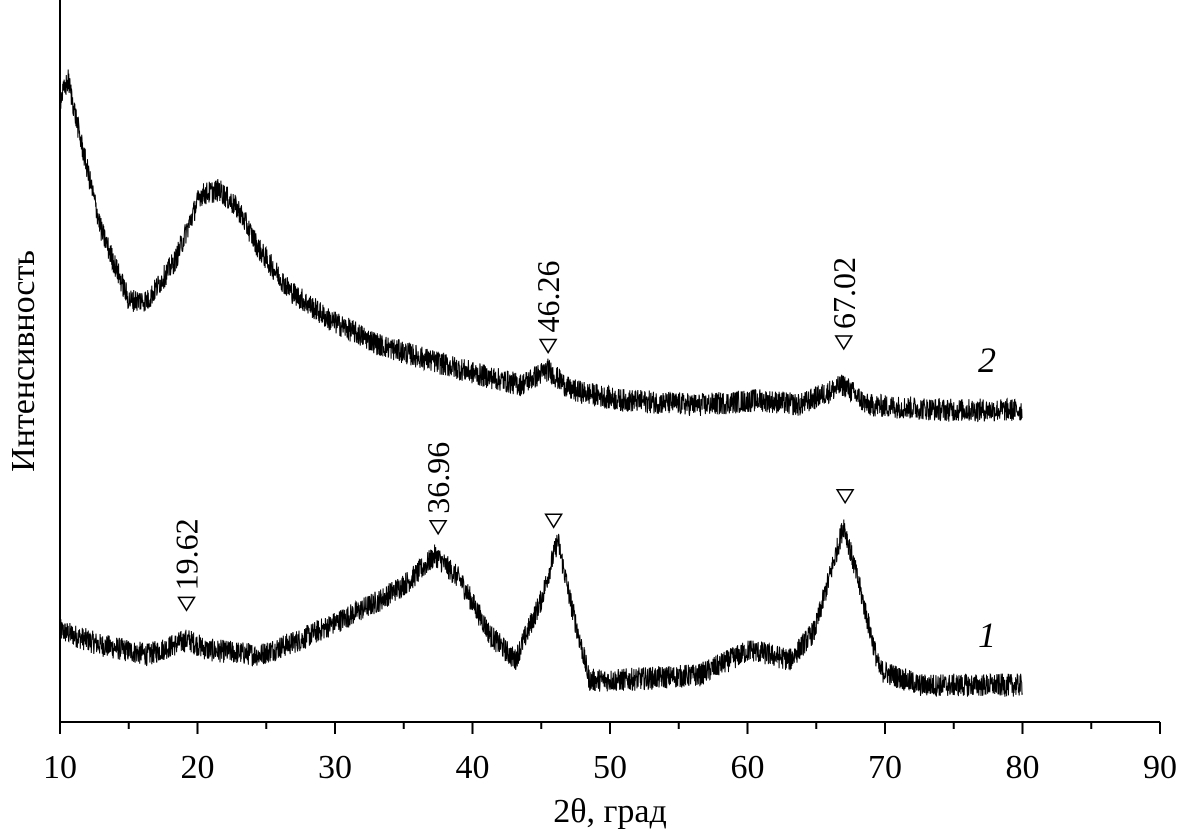 The width and height of the screenshot is (1180, 838). I want to click on x-tick-label: 50, so click(610, 767).